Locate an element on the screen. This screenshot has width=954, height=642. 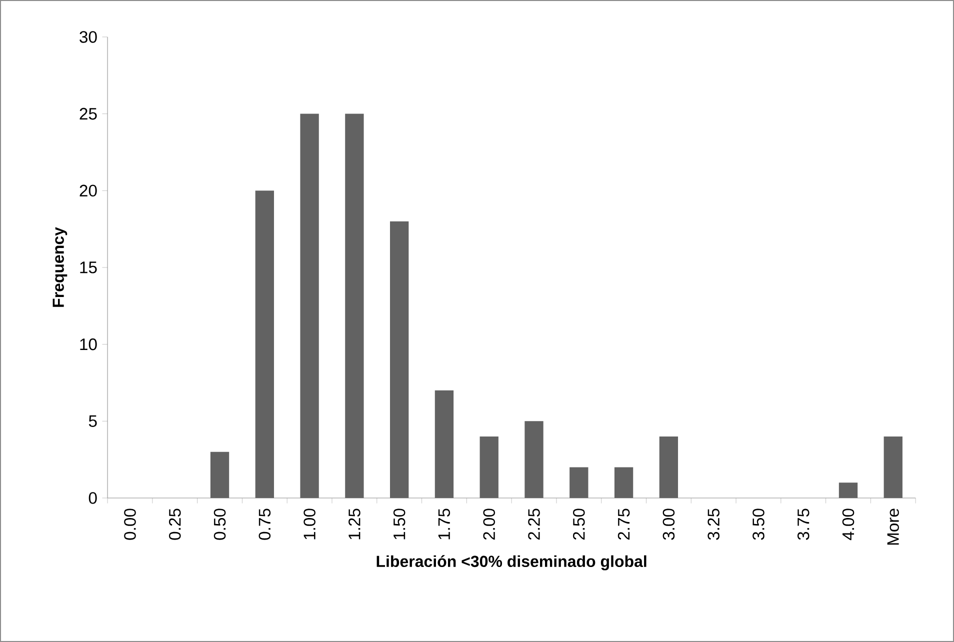
x-tick-label: 3.00 is located at coordinates (668, 524).